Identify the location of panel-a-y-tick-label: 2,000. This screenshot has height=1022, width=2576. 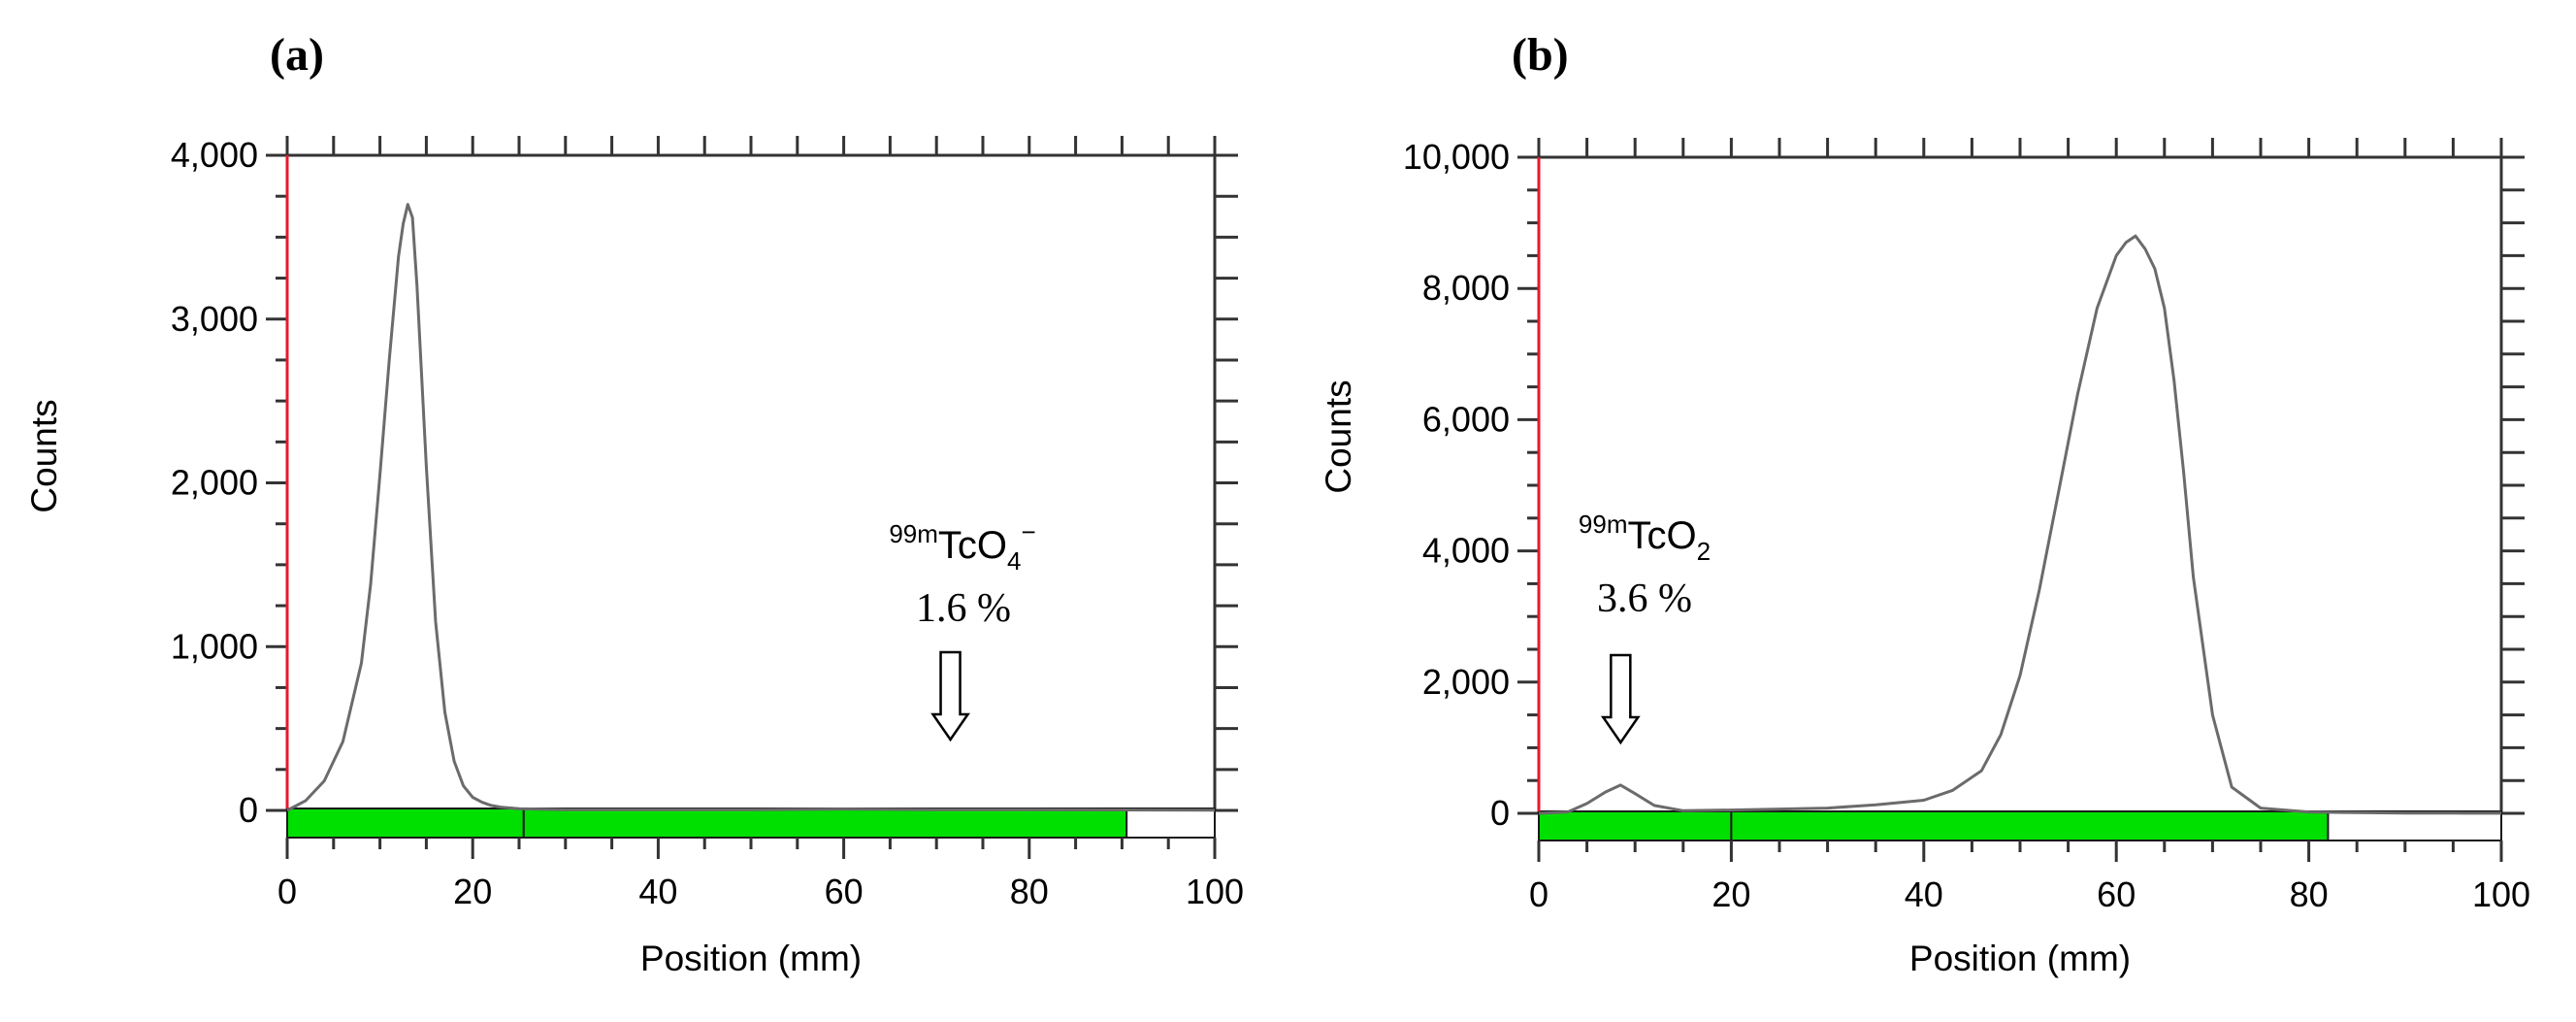
(215, 483).